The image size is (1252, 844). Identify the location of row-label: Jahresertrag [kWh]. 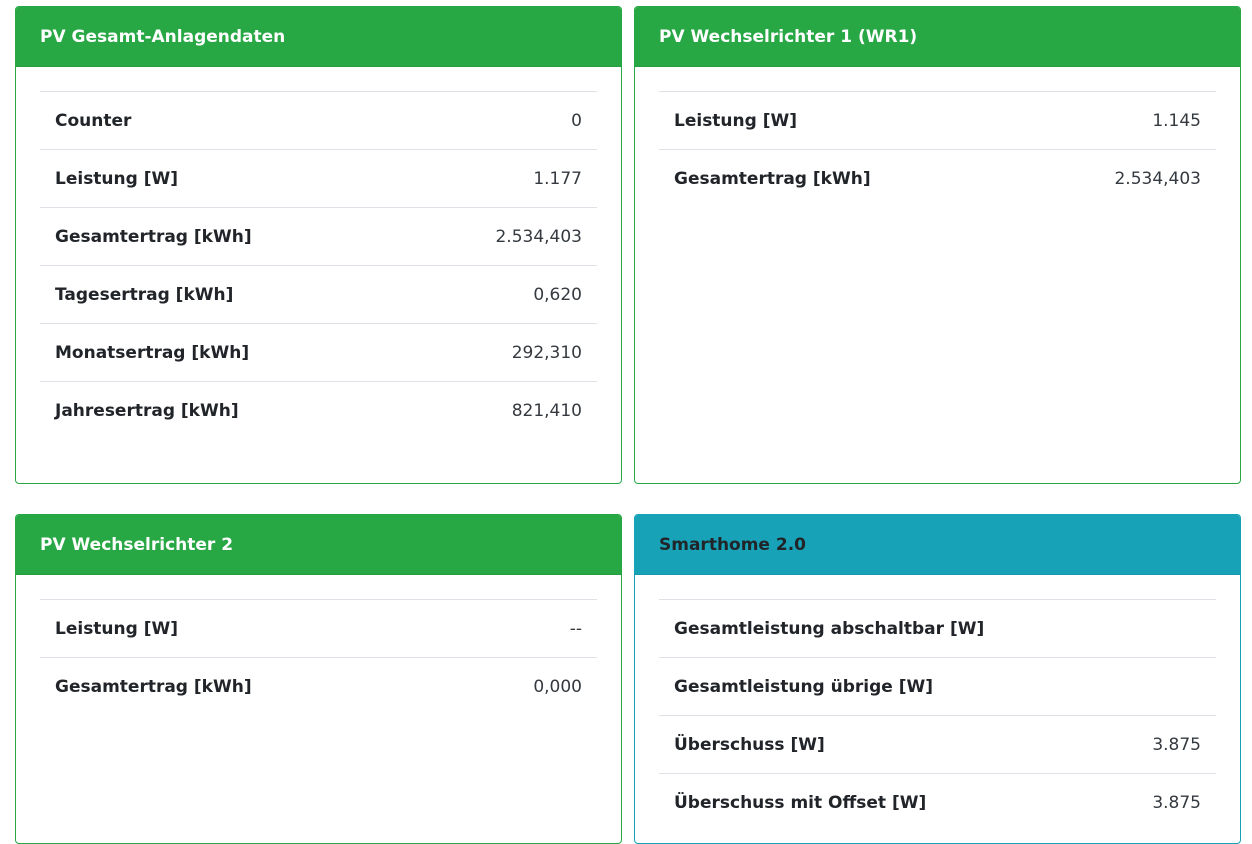
(224, 410).